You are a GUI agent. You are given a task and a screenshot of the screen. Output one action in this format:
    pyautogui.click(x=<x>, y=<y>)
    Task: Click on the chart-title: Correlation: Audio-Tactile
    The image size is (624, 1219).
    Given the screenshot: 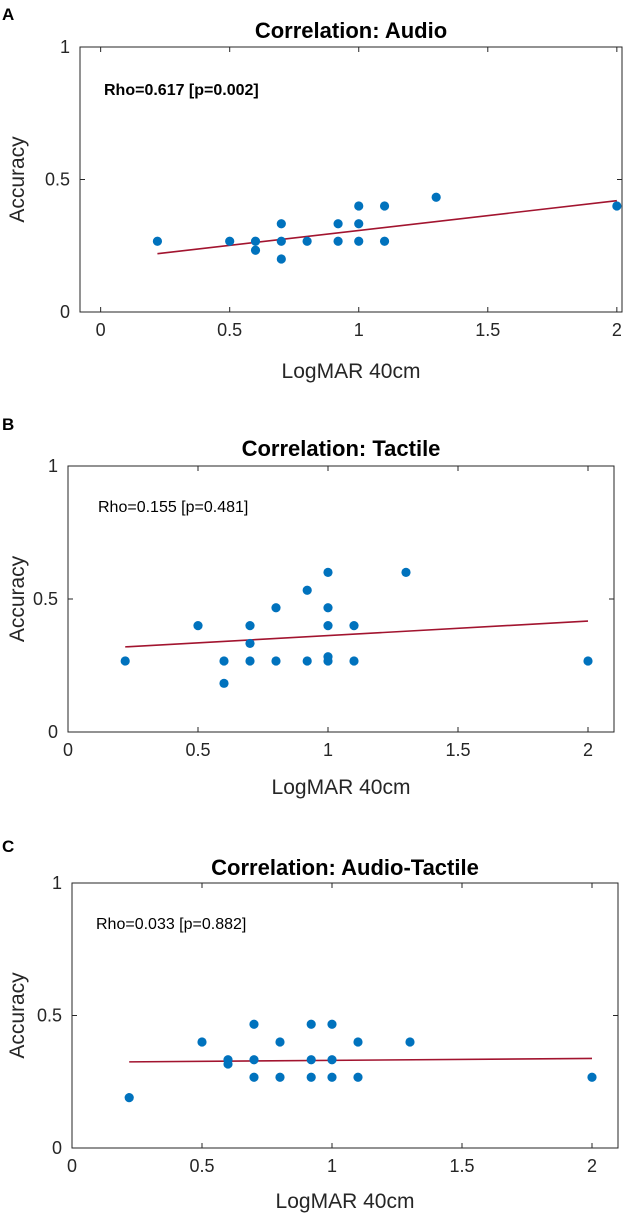 What is the action you would take?
    pyautogui.click(x=345, y=867)
    